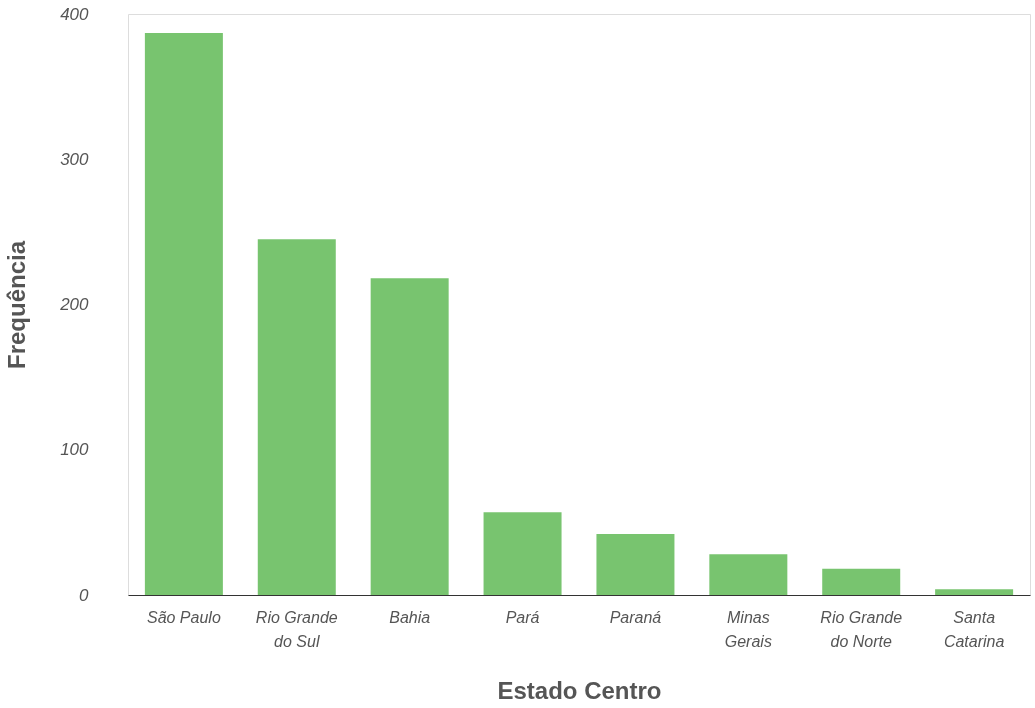 This screenshot has width=1035, height=708. Describe the element at coordinates (579, 690) in the screenshot. I see `x-axis-title: Estado Centro` at that location.